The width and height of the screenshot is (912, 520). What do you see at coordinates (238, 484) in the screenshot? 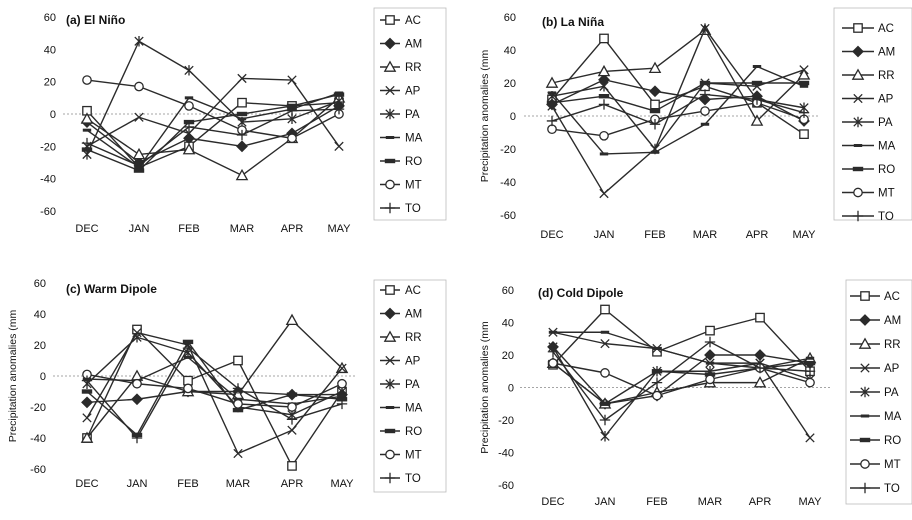
I see `x-tick-label: MAR` at bounding box center [238, 484].